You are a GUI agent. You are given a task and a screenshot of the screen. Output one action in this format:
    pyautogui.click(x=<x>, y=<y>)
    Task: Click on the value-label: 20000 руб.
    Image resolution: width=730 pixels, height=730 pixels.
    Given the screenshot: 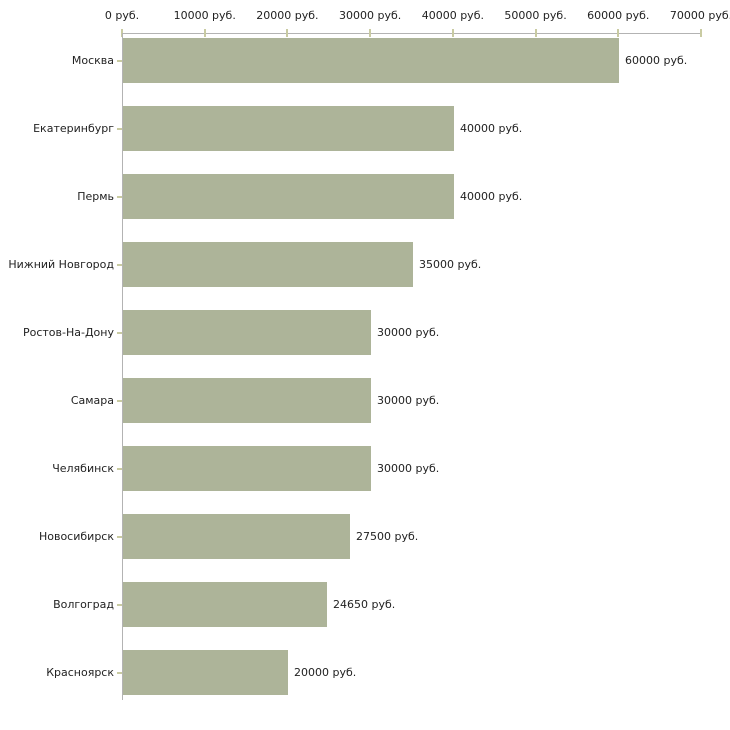 What is the action you would take?
    pyautogui.click(x=325, y=672)
    